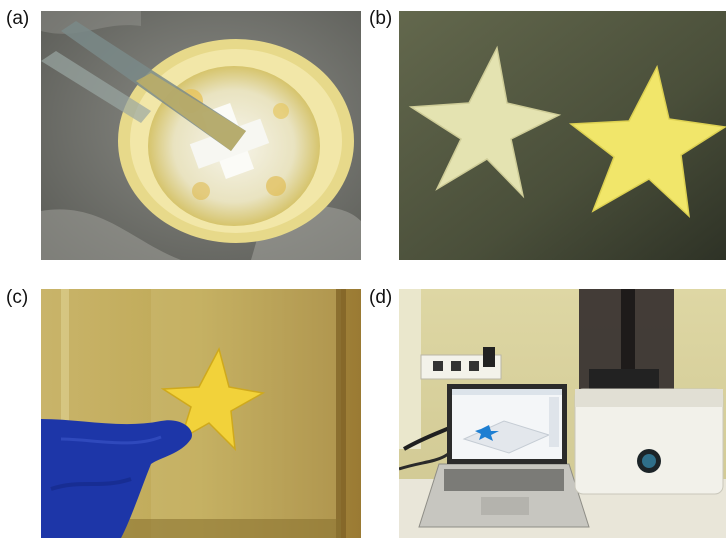  I want to click on star-yellow, so click(647, 141).